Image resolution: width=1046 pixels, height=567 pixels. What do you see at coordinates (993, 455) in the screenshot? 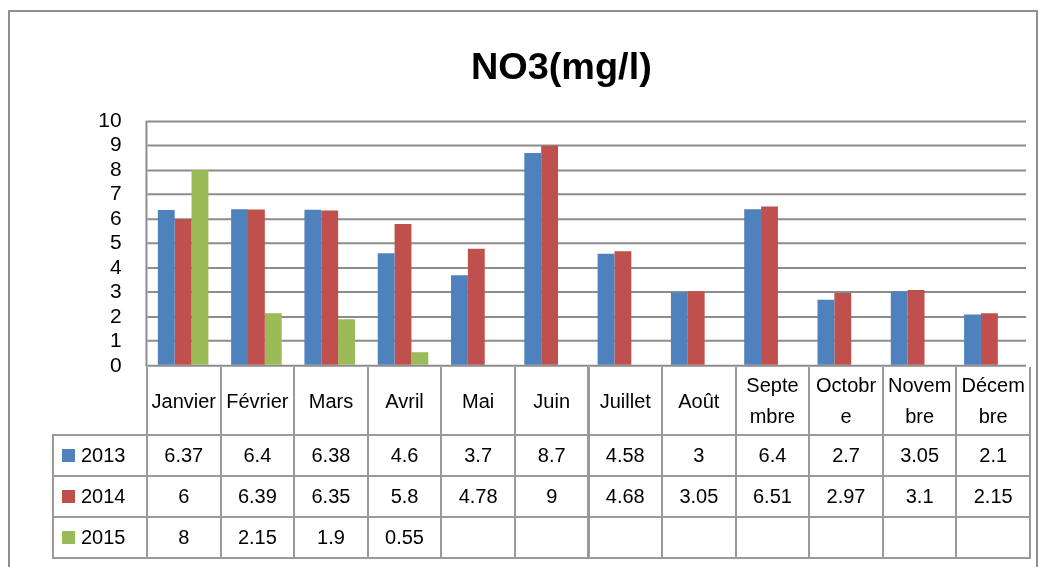
I see `data-label: 2.1` at bounding box center [993, 455].